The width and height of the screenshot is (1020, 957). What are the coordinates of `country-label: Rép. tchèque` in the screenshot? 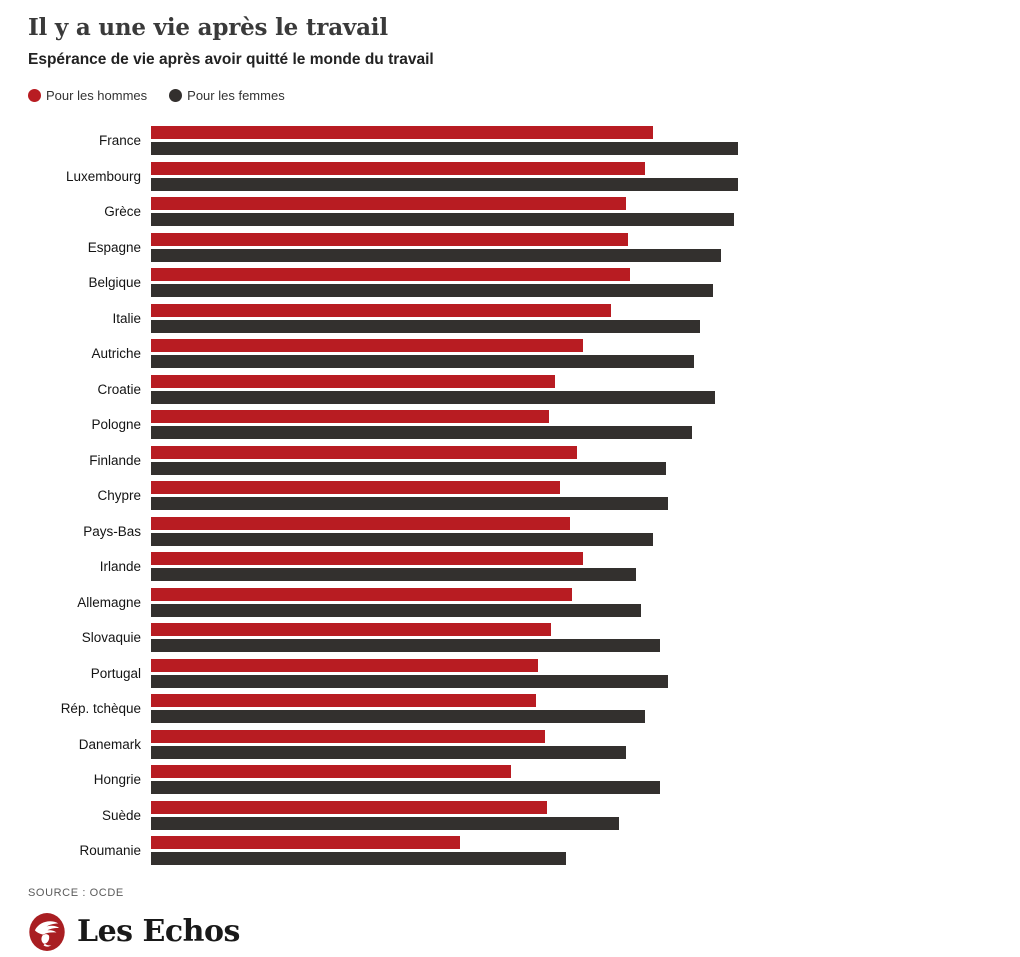 It's located at (100, 708).